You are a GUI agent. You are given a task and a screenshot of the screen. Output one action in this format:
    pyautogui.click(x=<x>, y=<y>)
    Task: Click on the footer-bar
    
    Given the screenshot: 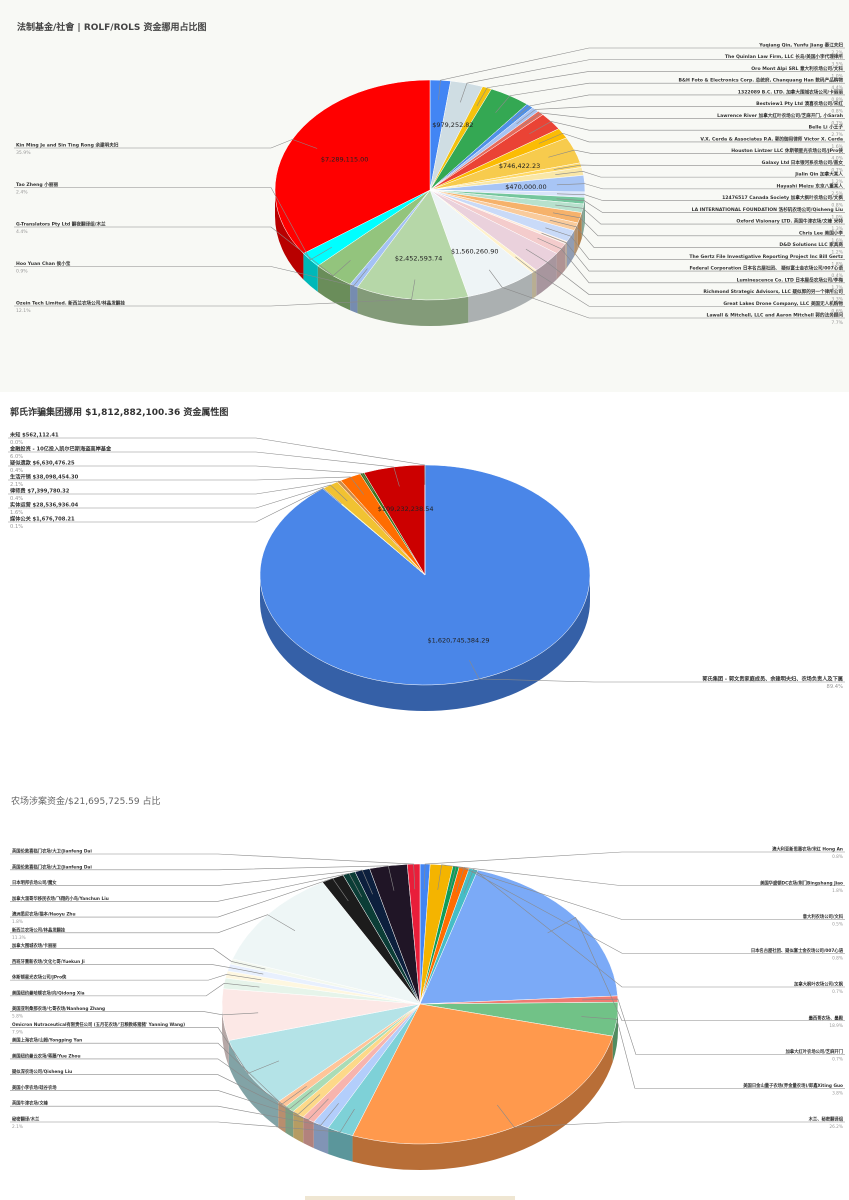 What is the action you would take?
    pyautogui.click(x=410, y=1198)
    